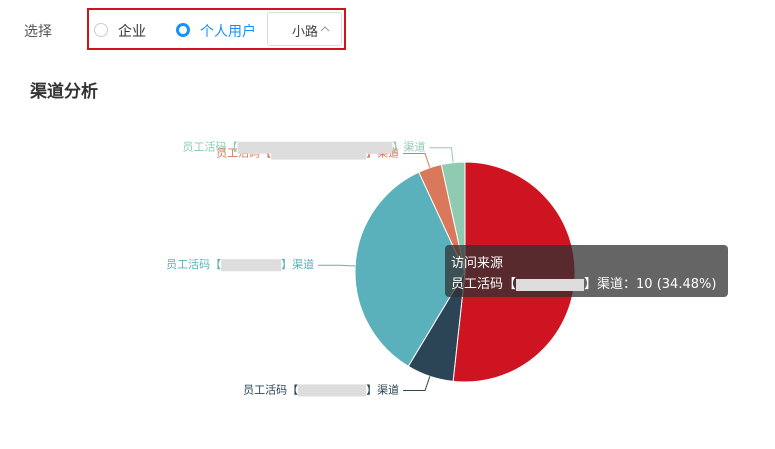 This screenshot has width=775, height=449. What do you see at coordinates (64, 92) in the screenshot?
I see `section-title: 渠道分析` at bounding box center [64, 92].